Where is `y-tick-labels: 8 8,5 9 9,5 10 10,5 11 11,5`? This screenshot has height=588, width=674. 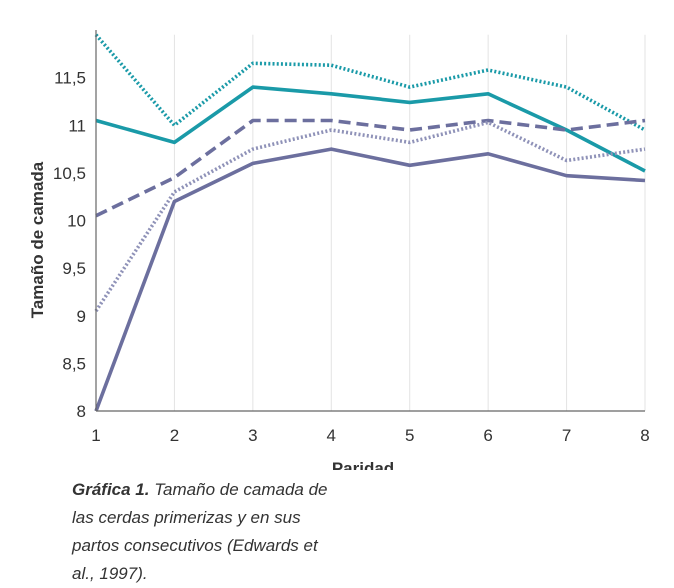
y-tick-labels: 8 8,5 9 9,5 10 10,5 11 11,5 is located at coordinates (69, 245).